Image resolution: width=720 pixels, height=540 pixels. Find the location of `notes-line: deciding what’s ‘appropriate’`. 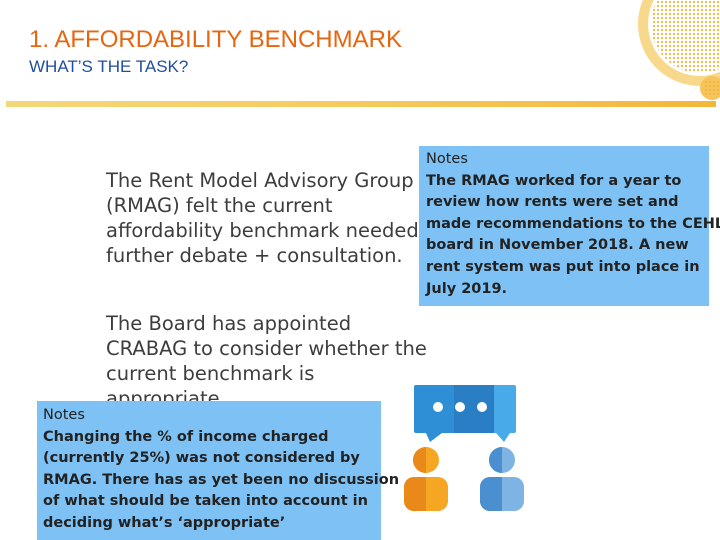

notes-line: deciding what’s ‘appropriate’ is located at coordinates (164, 522).